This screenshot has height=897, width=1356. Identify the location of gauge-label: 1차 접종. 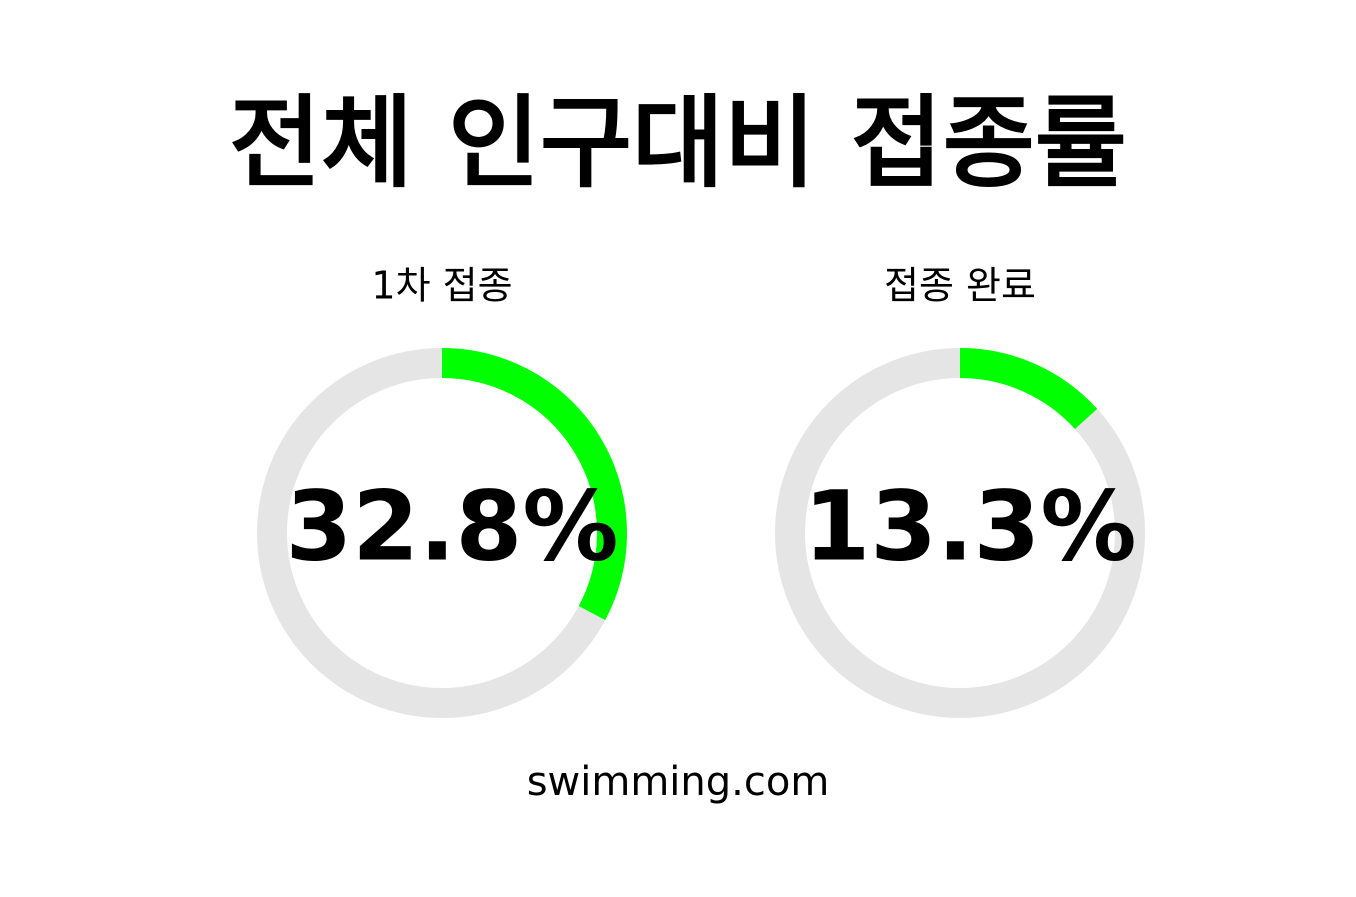
(441, 286).